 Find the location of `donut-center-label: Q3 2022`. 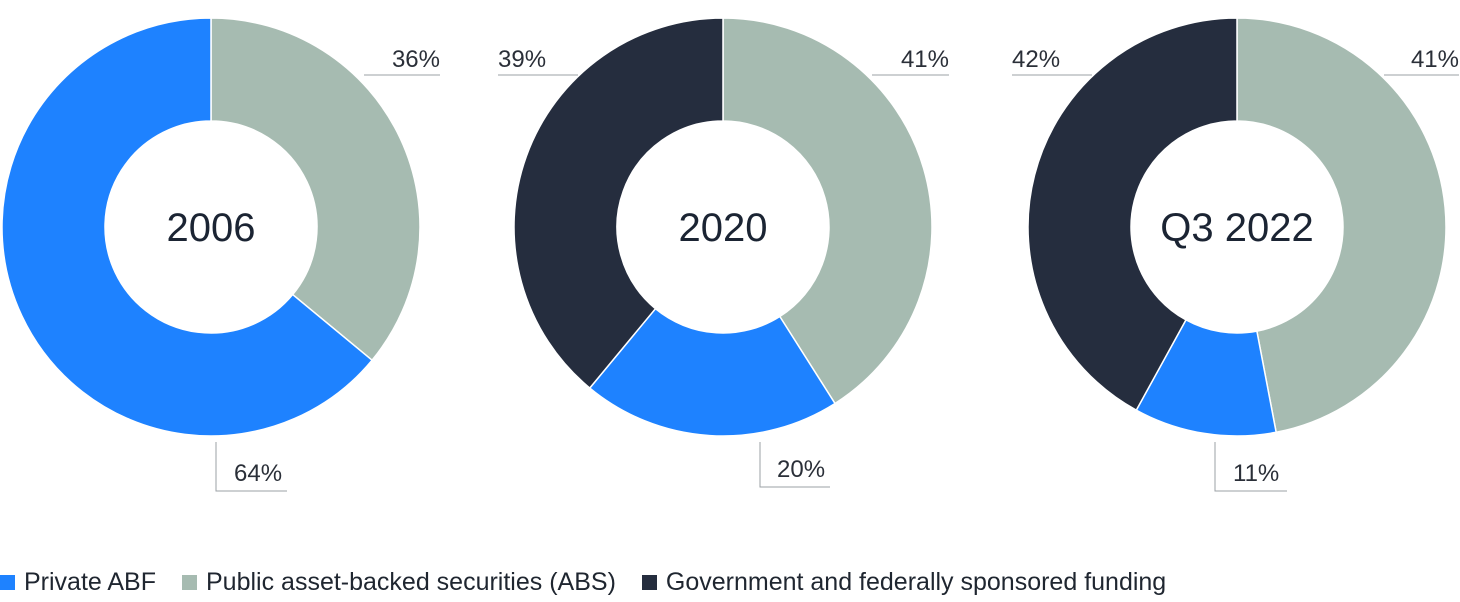

donut-center-label: Q3 2022 is located at coordinates (1236, 228).